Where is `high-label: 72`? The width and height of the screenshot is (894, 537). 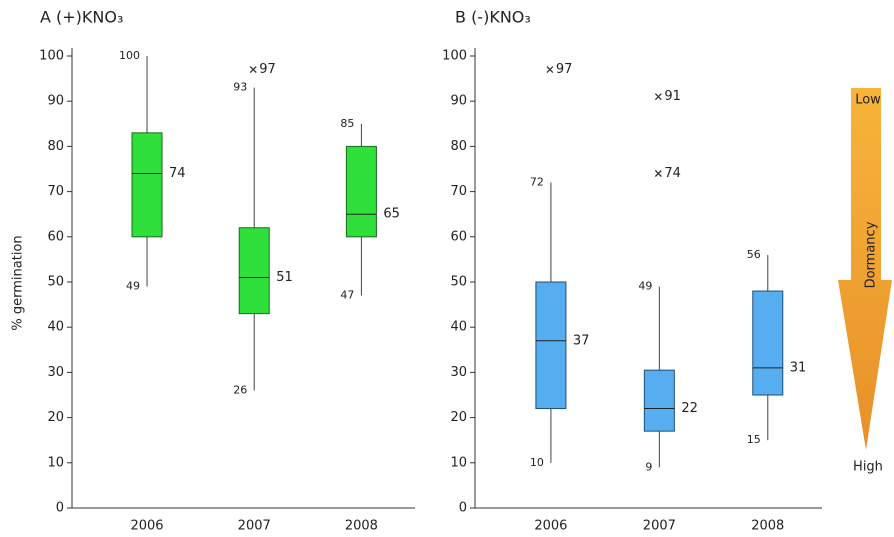 high-label: 72 is located at coordinates (537, 182).